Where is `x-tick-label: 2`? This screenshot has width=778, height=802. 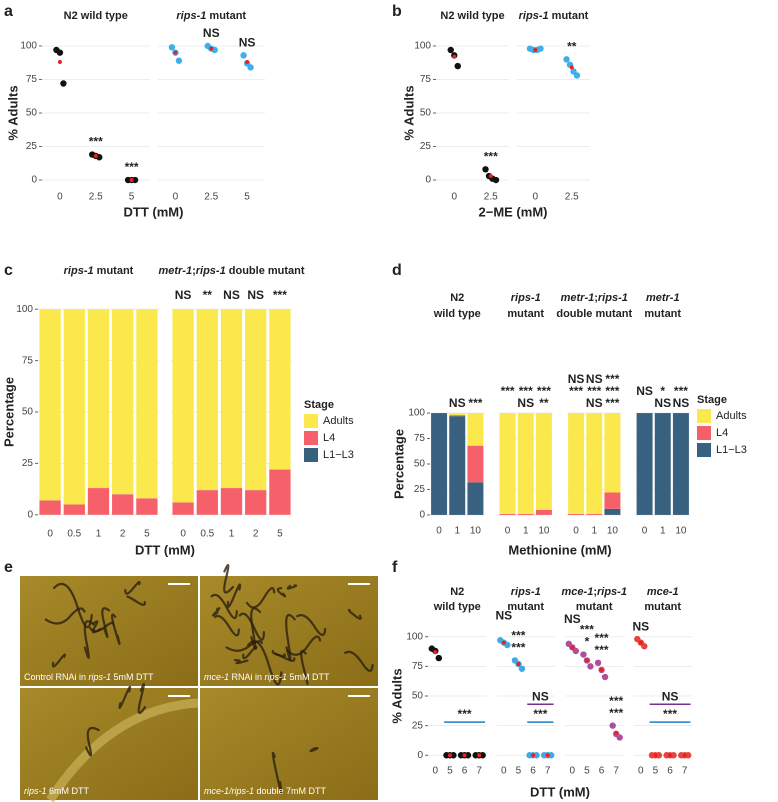
x-tick-label: 2 is located at coordinates (256, 534).